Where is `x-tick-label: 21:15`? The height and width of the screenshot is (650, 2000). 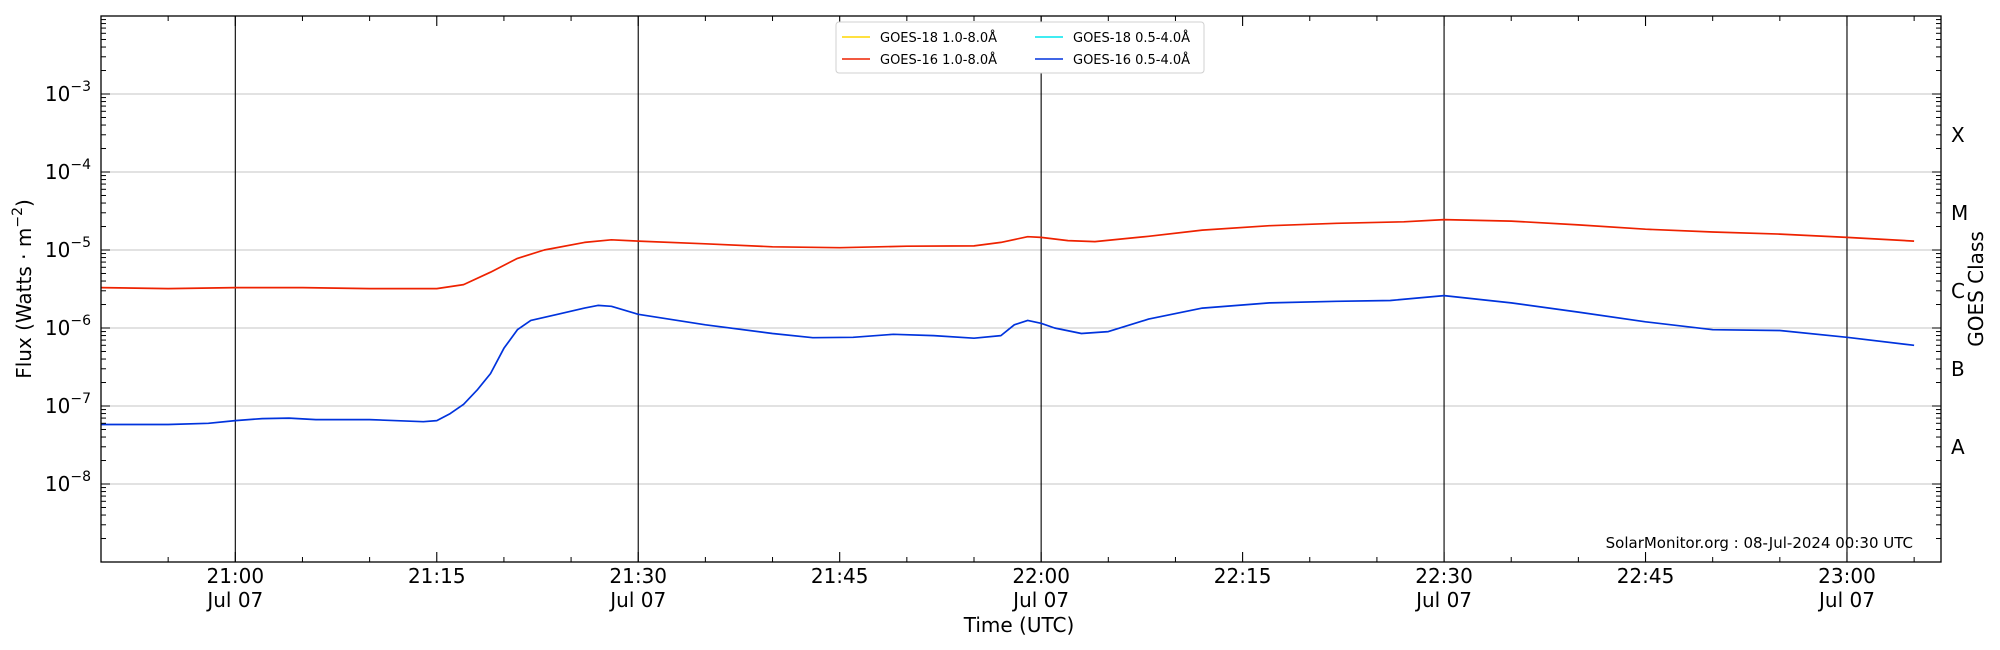
x-tick-label: 21:15 is located at coordinates (437, 576).